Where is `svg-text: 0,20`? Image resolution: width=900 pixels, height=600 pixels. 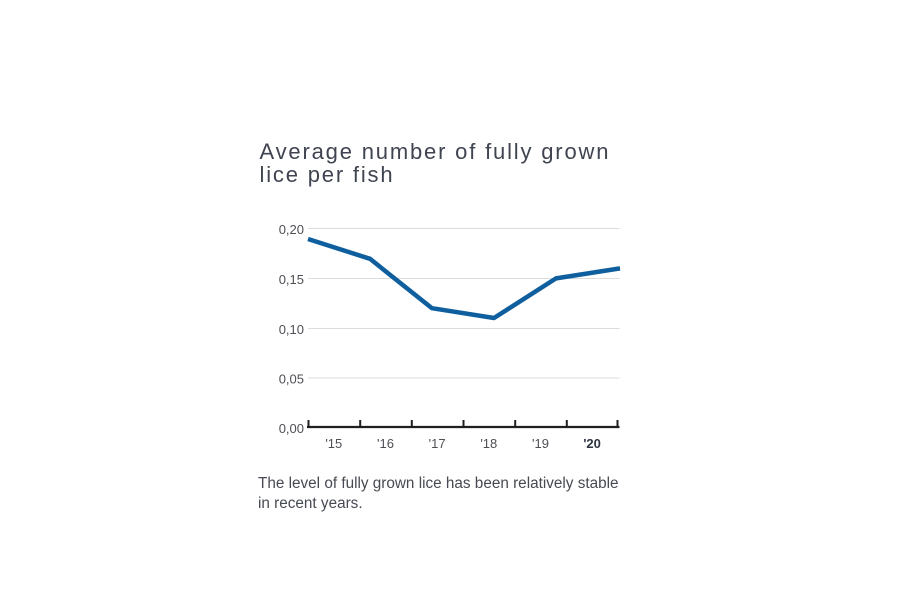
svg-text: 0,20 is located at coordinates (291, 229).